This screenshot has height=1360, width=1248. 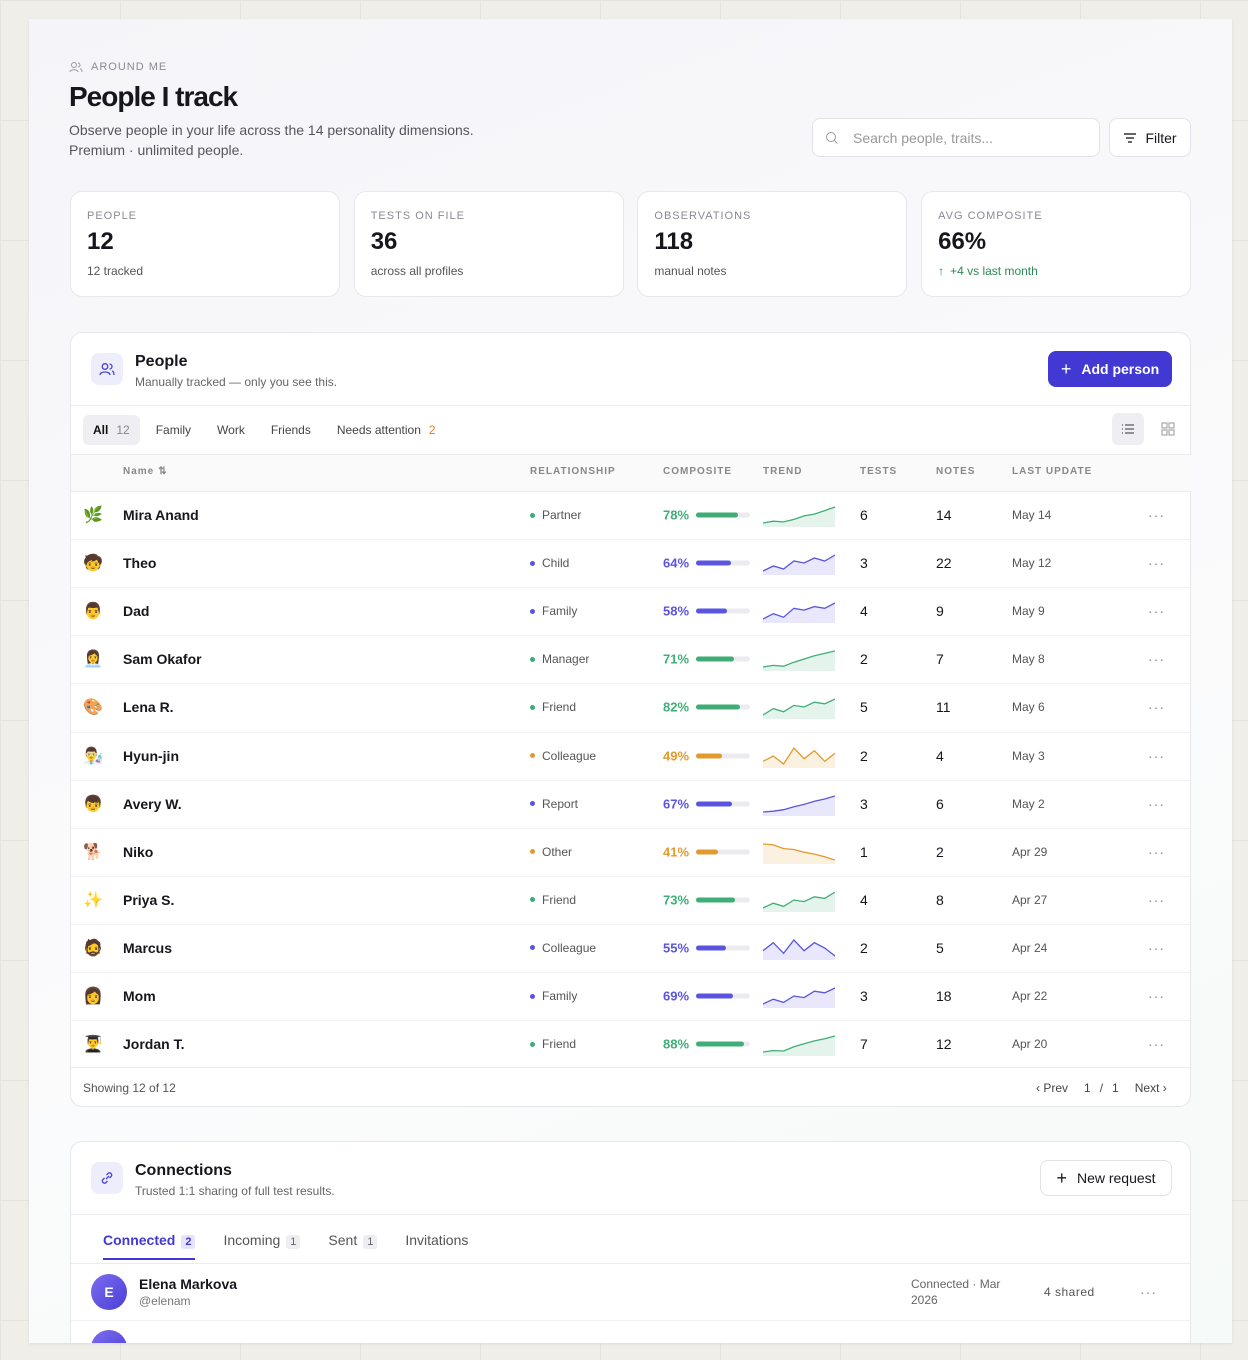 What do you see at coordinates (111, 430) in the screenshot?
I see `filter-tab: All 12` at bounding box center [111, 430].